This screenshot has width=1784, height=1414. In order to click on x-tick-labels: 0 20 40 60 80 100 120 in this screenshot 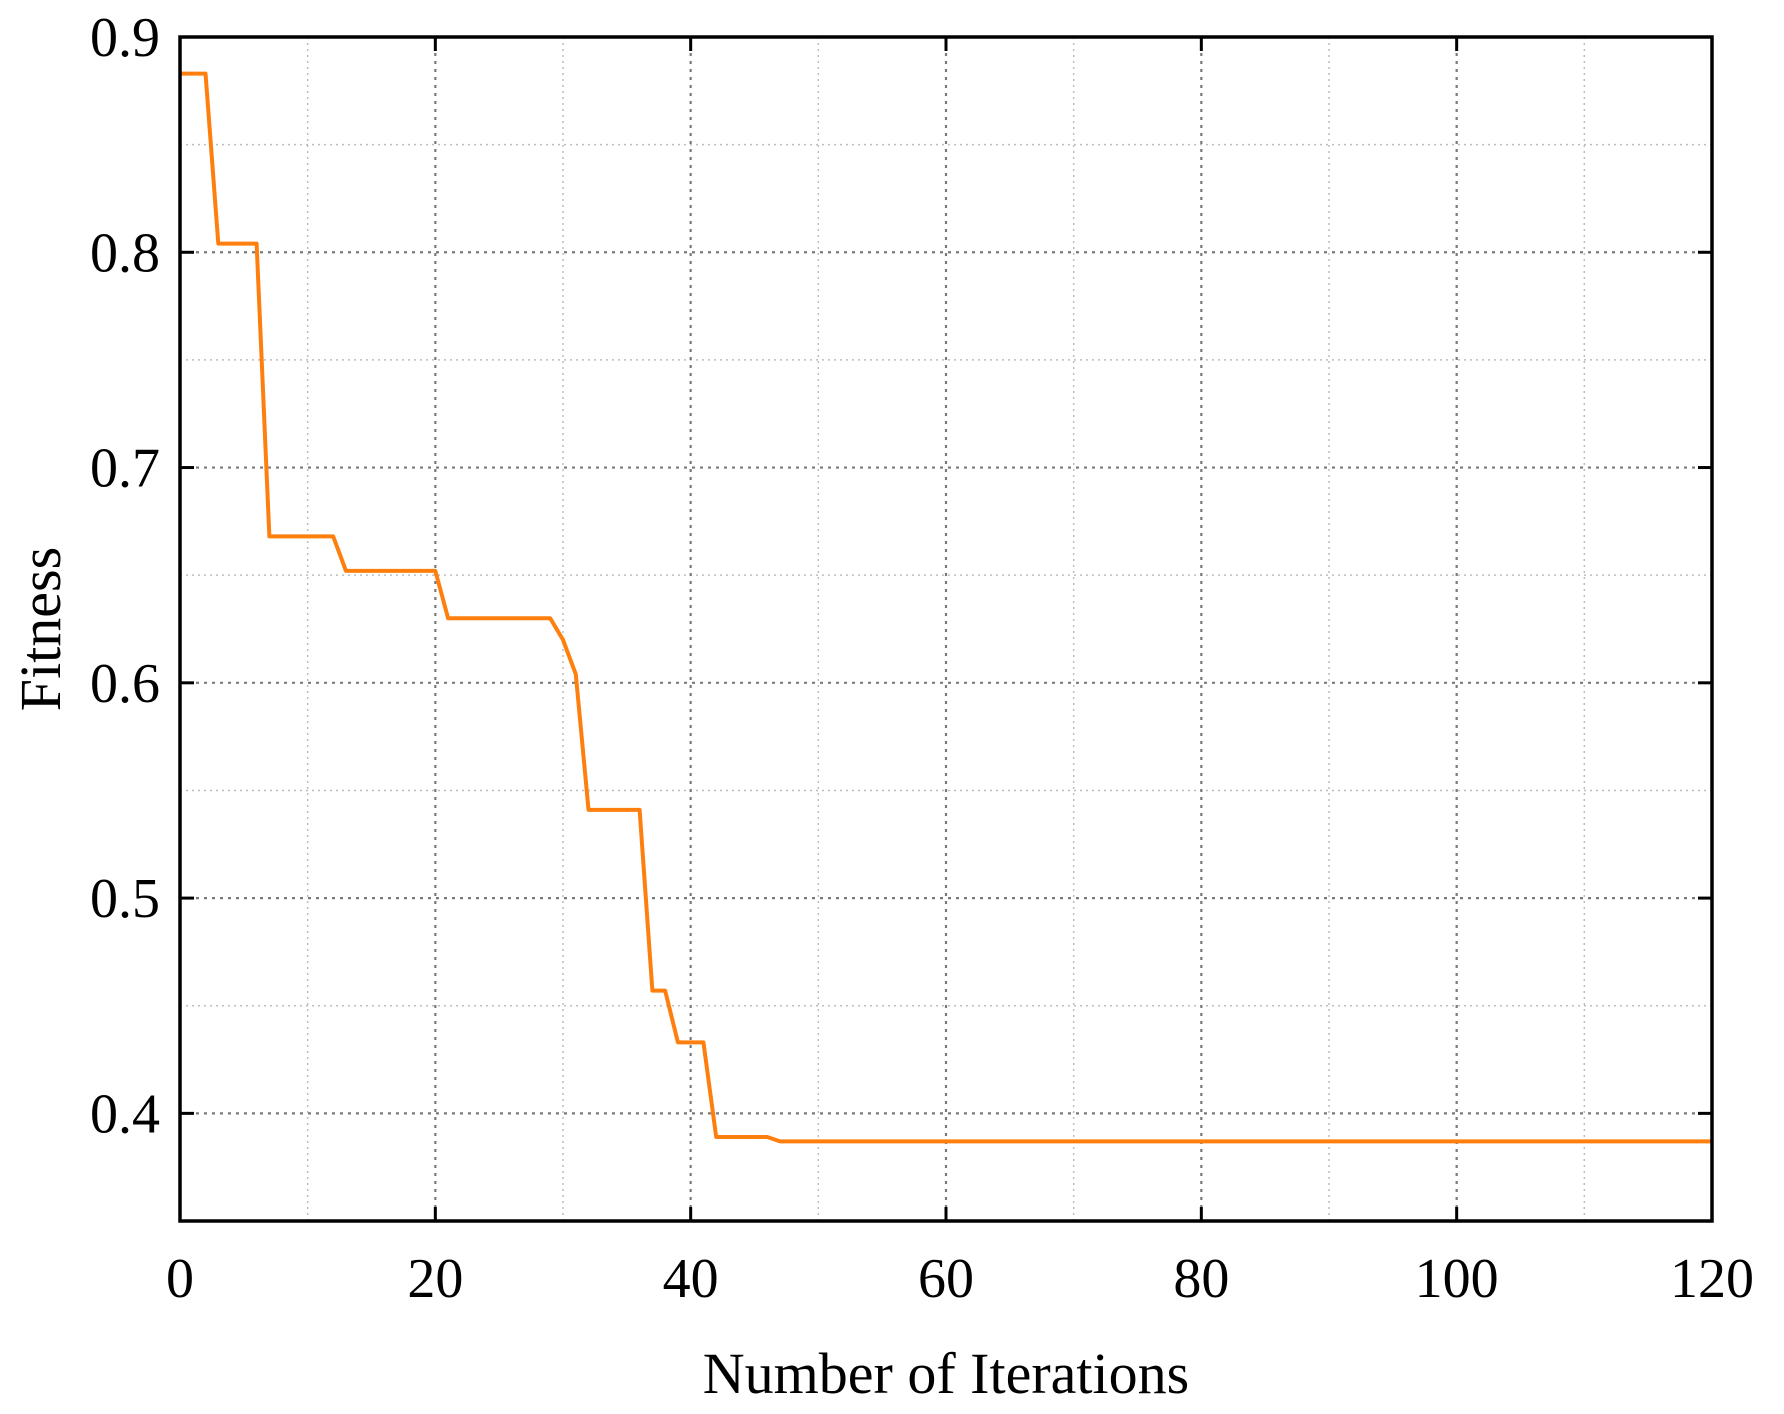, I will do `click(960, 1279)`.